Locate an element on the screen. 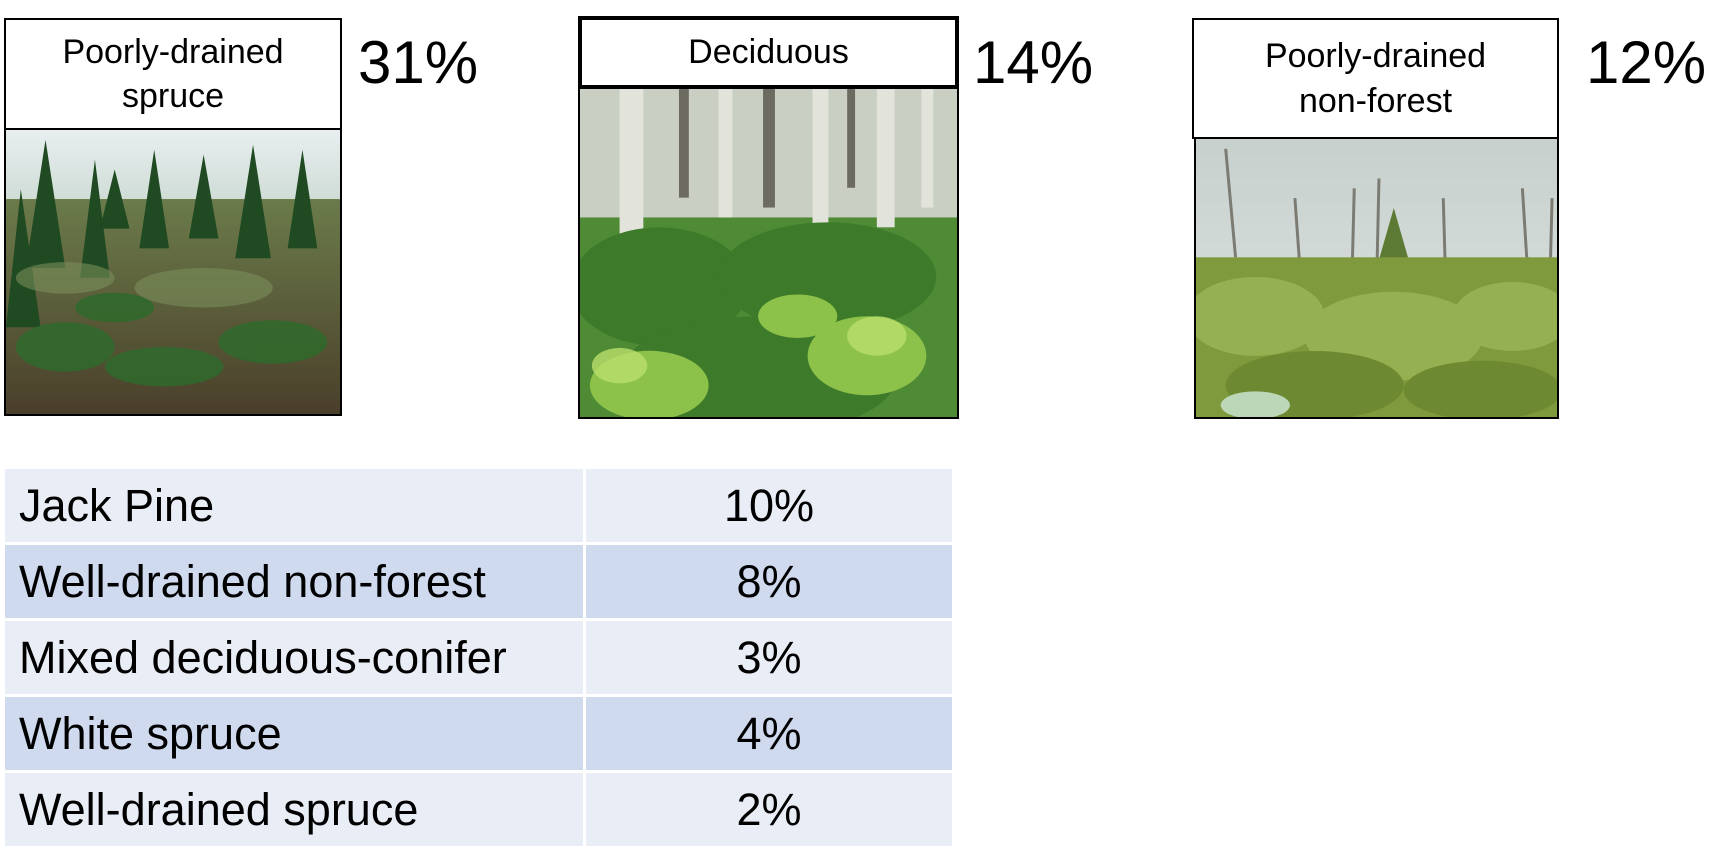 Image resolution: width=1730 pixels, height=859 pixels. card-label: Deciduous is located at coordinates (768, 52).